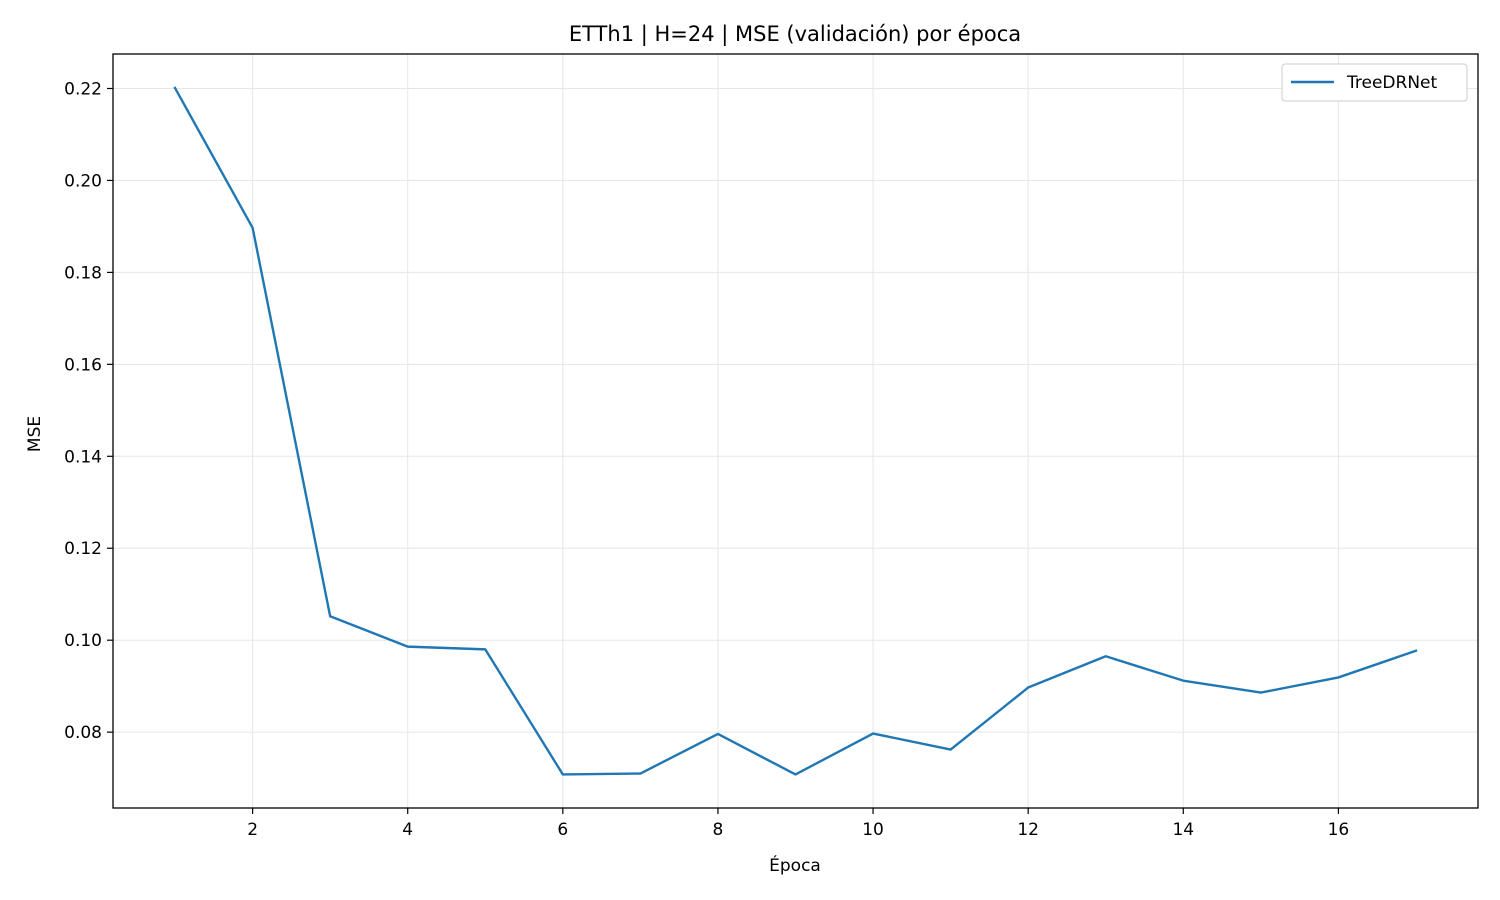 Image resolution: width=1500 pixels, height=900 pixels. Describe the element at coordinates (1028, 830) in the screenshot. I see `x-tick-label: 12` at that location.